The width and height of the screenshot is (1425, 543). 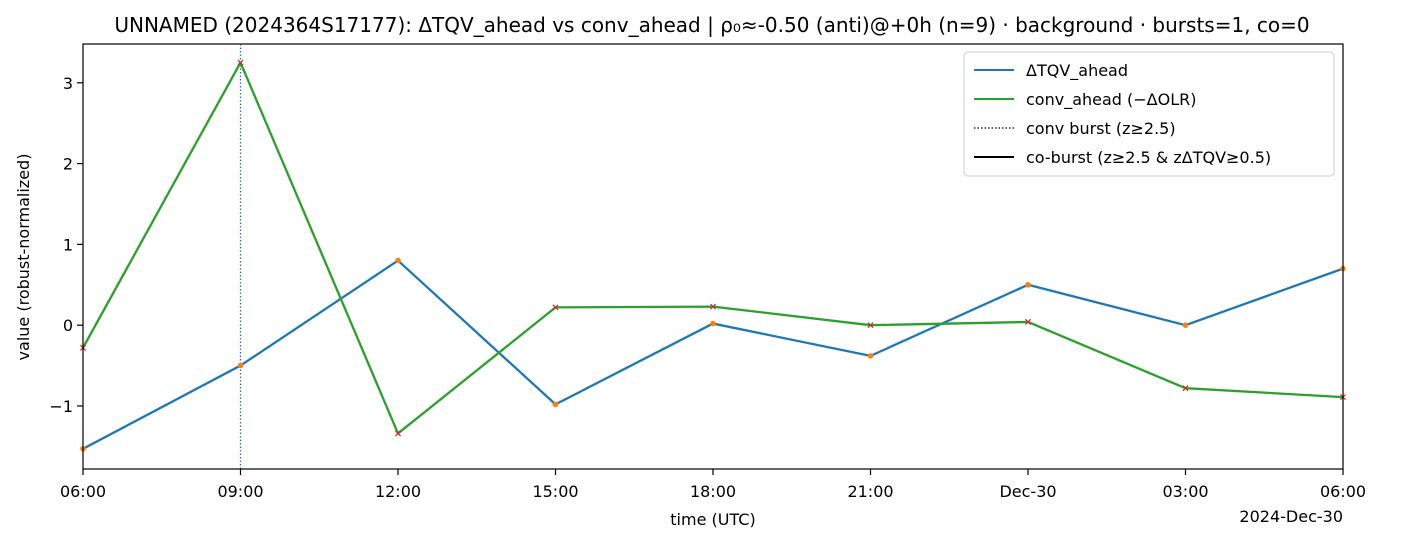 I want to click on x-tick-label-0: 06:00, so click(x=83, y=491).